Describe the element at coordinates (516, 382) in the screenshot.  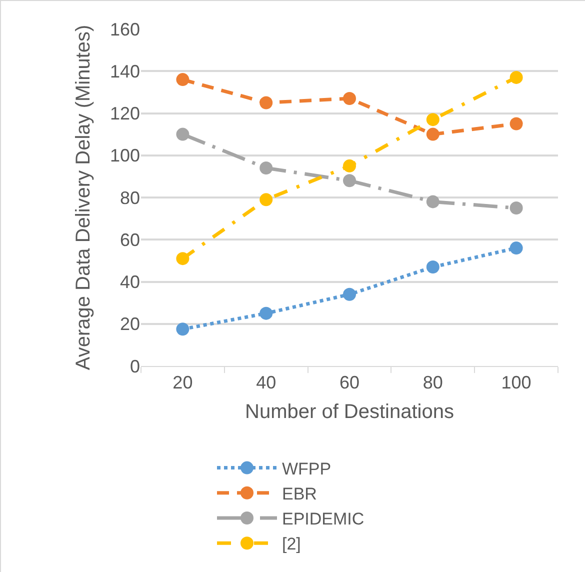
I see `x-tick-label: 100` at that location.